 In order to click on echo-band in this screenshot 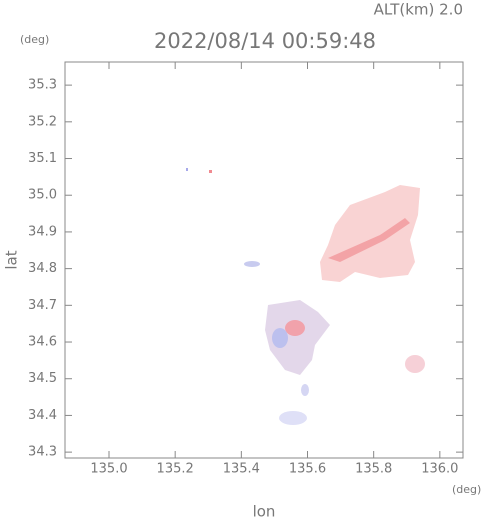, I will do `click(369, 240)`.